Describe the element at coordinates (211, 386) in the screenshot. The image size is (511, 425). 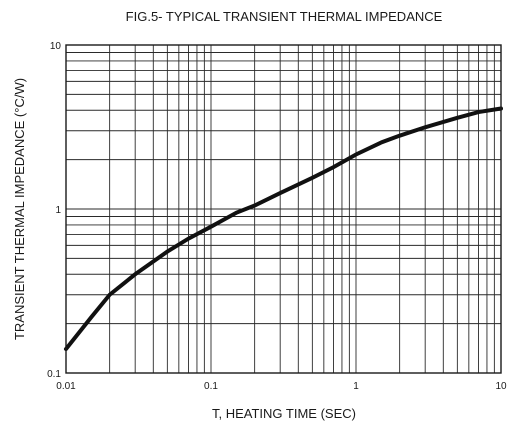
I see `x-tick-label: 0.1` at that location.